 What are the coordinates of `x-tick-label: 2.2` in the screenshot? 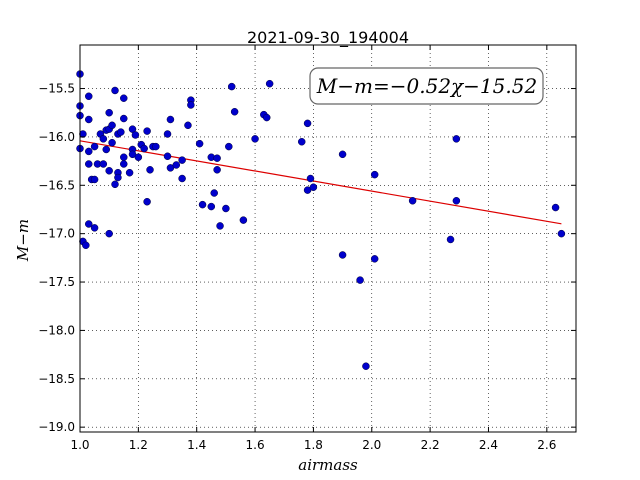 It's located at (430, 445).